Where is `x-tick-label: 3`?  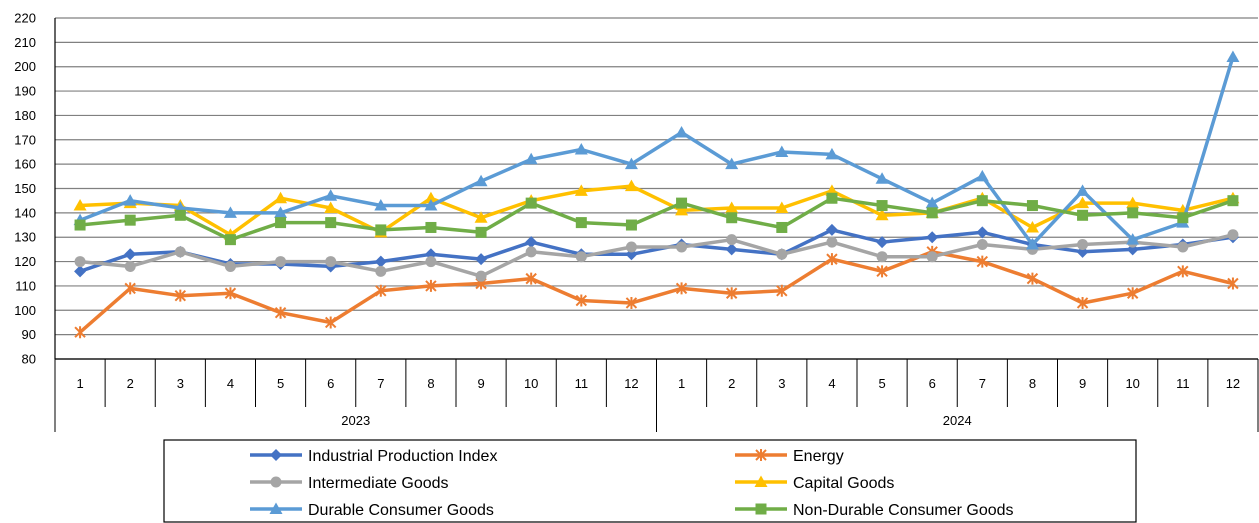
x-tick-label: 3 is located at coordinates (781, 383).